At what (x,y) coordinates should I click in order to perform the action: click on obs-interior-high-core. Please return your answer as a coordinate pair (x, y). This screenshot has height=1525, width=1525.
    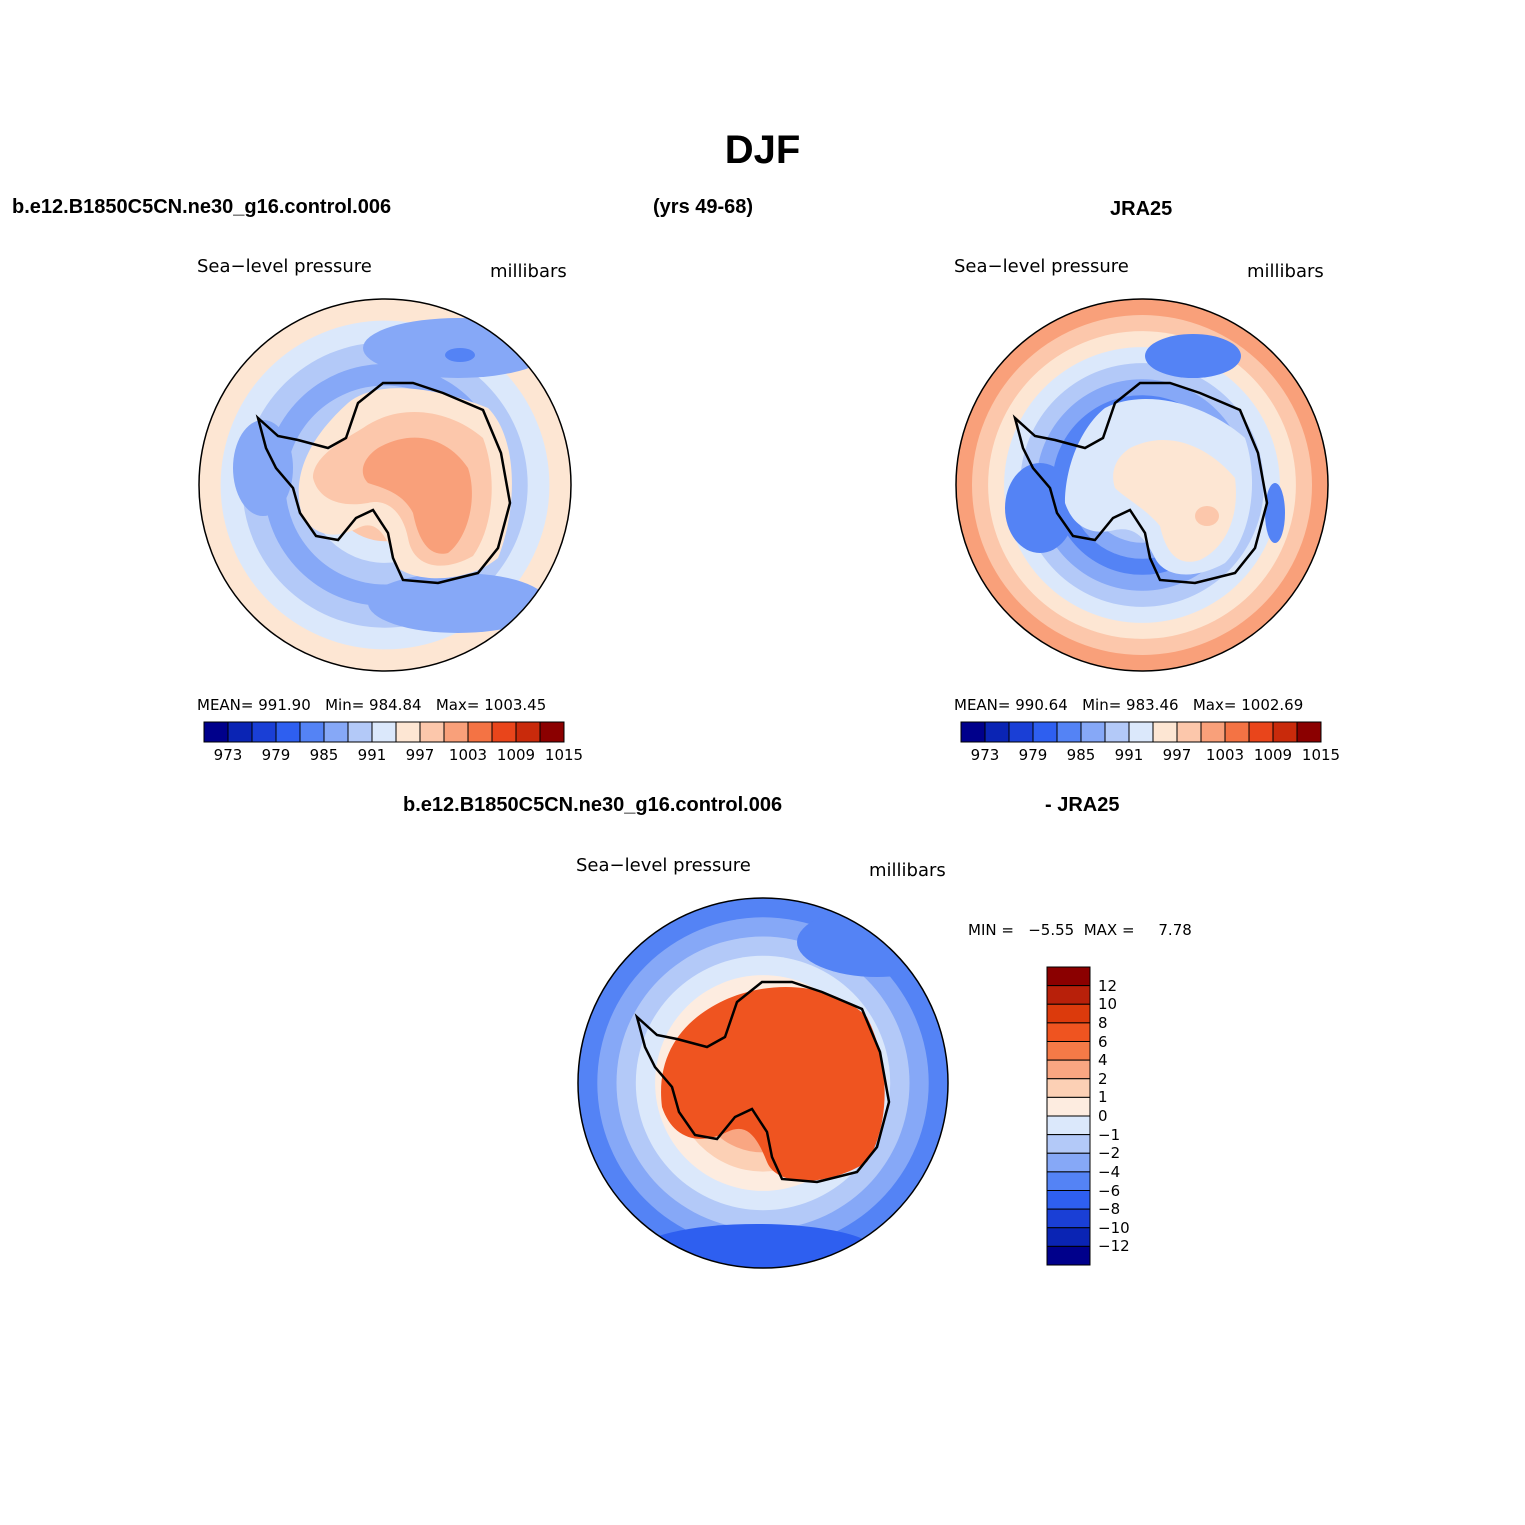
    Looking at the image, I should click on (1207, 516).